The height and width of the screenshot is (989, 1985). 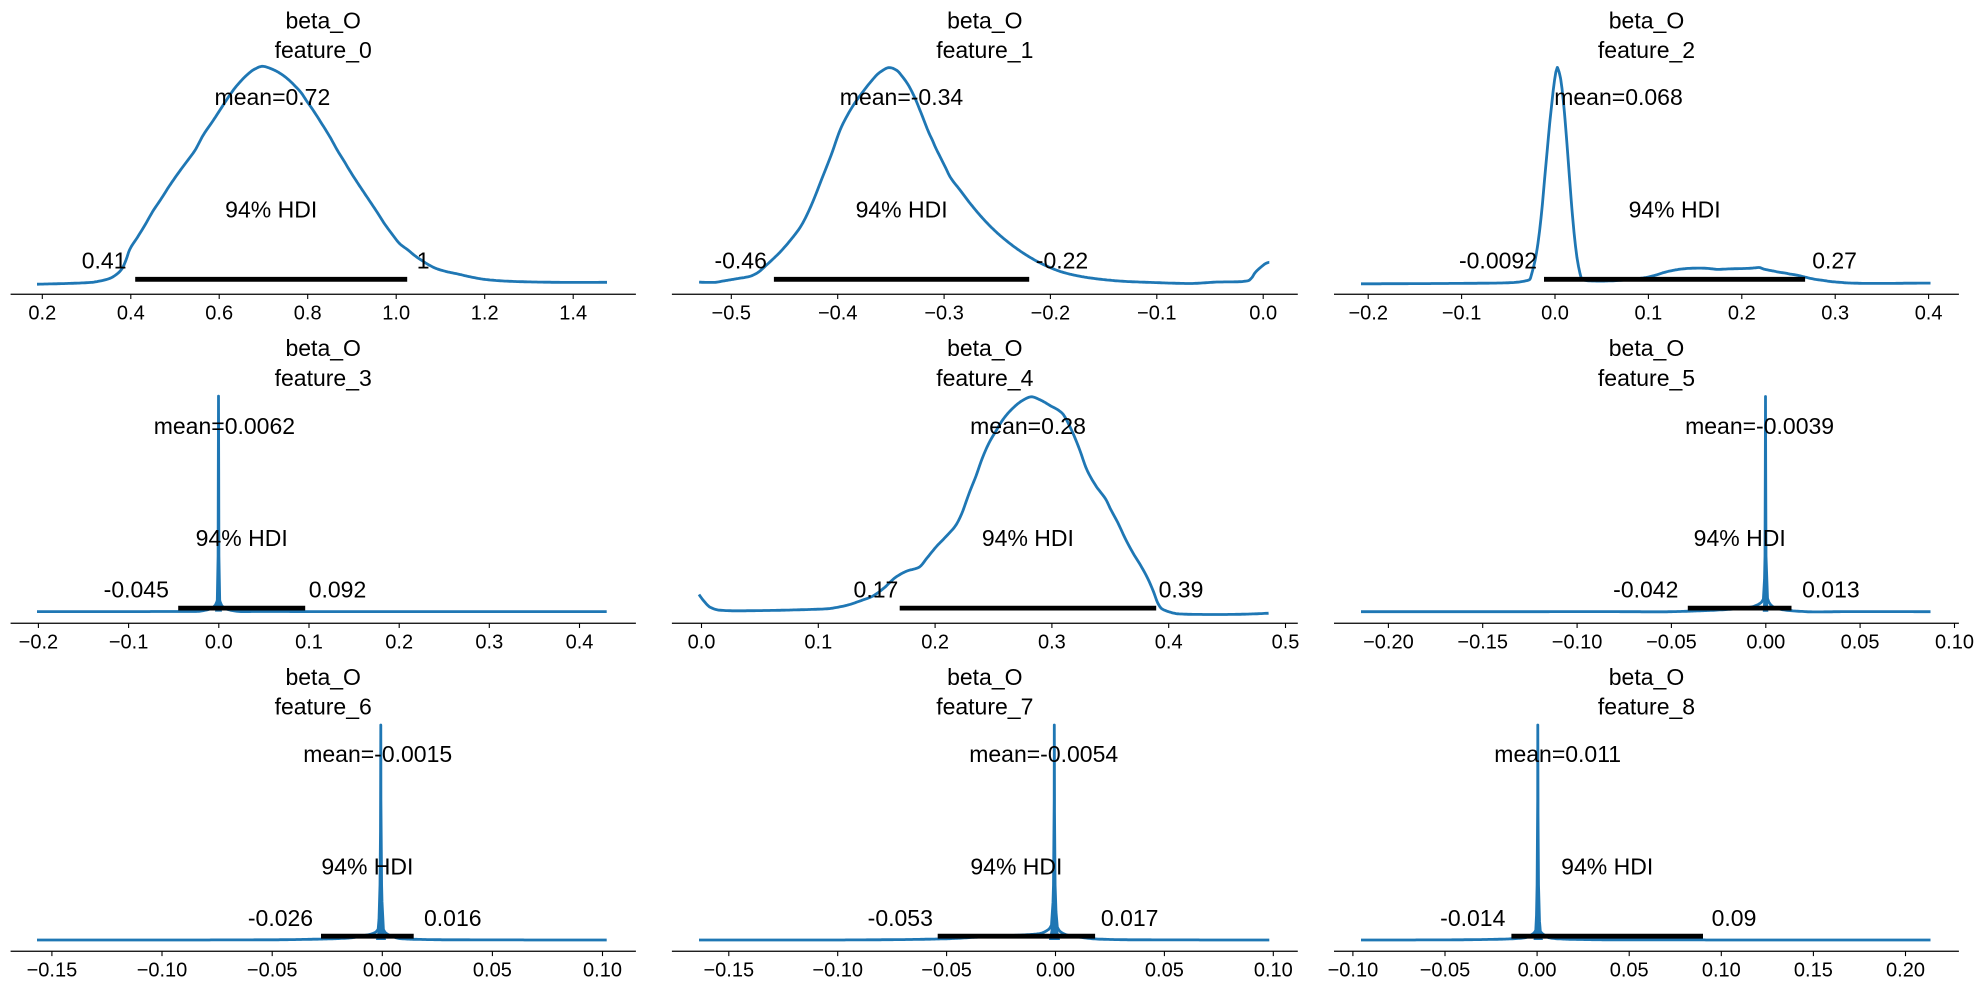 What do you see at coordinates (396, 313) in the screenshot?
I see `svg-text: 1.0` at bounding box center [396, 313].